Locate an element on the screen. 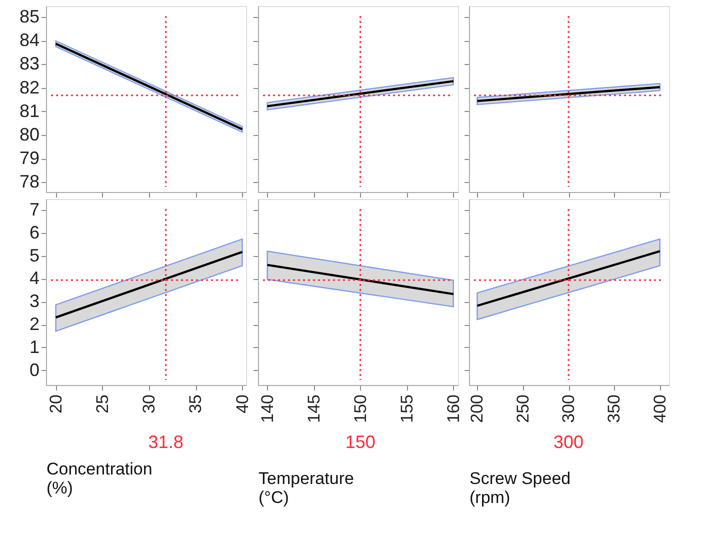  y-tick-label: 0 is located at coordinates (34, 370).